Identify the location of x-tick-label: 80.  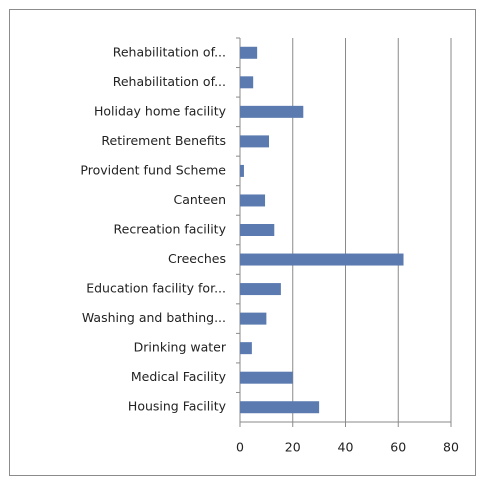
(451, 447).